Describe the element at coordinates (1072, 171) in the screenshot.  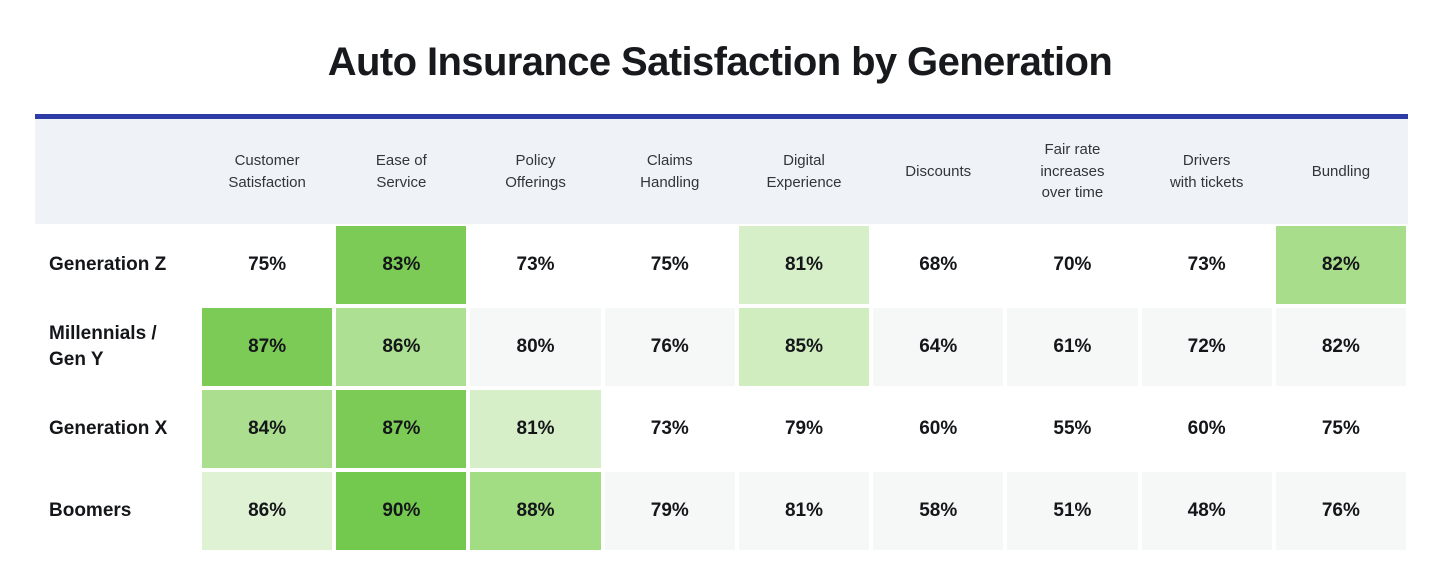
I see `column-header: Fair rate increases over time` at that location.